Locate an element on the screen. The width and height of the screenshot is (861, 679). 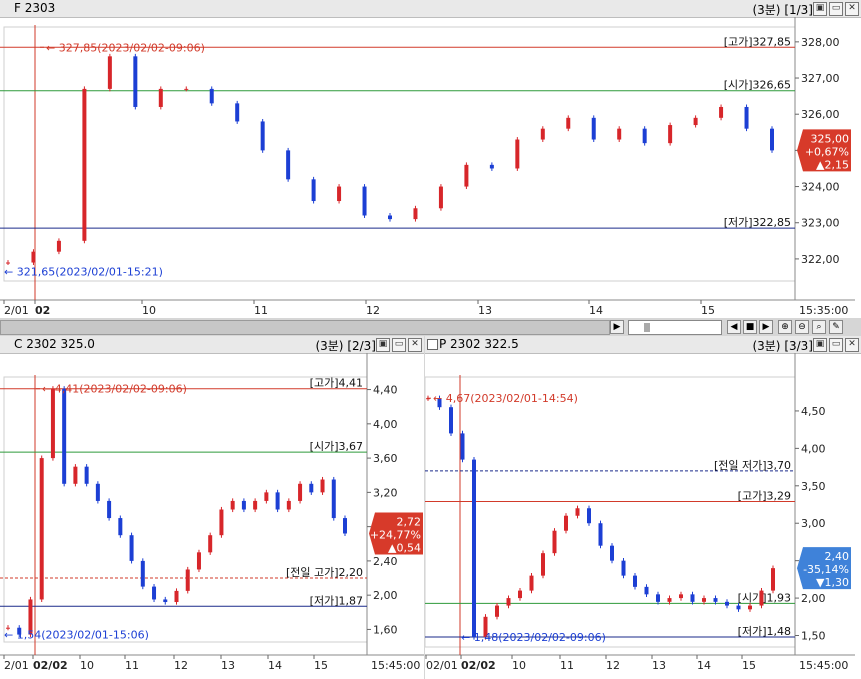
zoom-in-icon: ⊕ is located at coordinates (785, 327).